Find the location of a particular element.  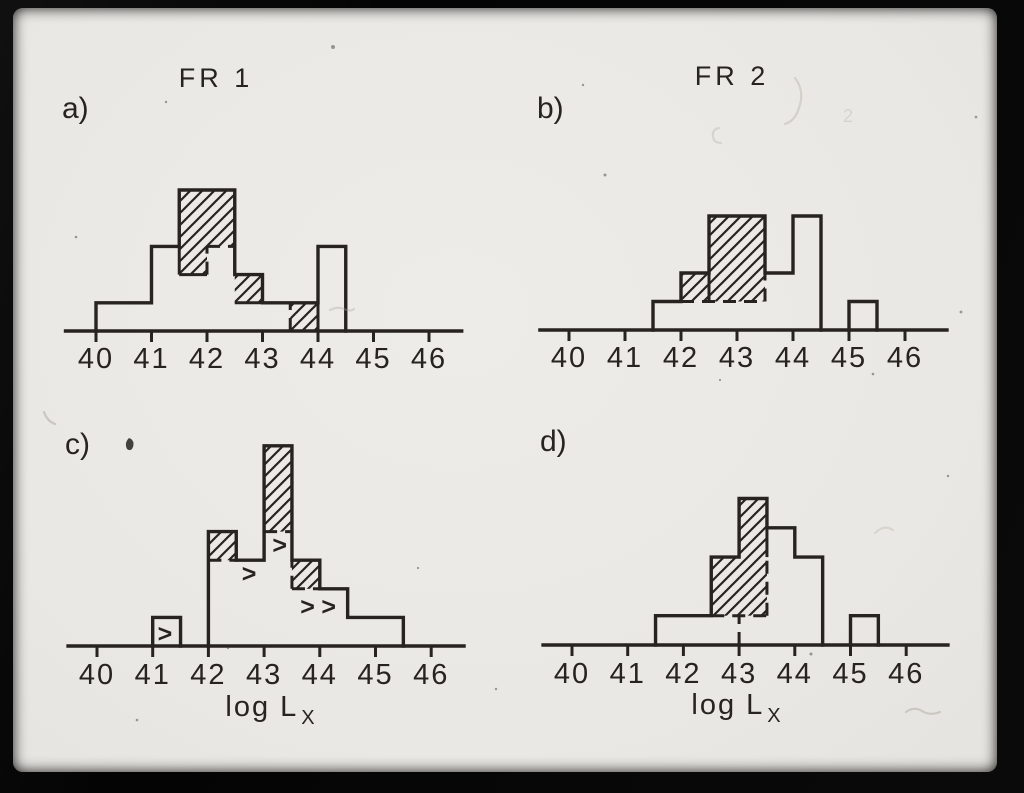

column-title: FR 1 is located at coordinates (216, 78).